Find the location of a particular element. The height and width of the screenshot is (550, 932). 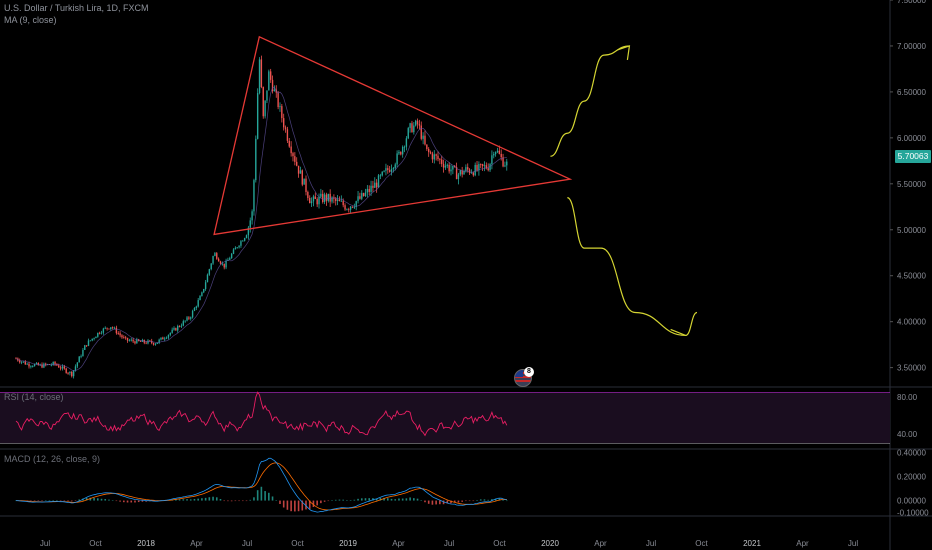

price-tick-label: 6.00000 is located at coordinates (911, 138).